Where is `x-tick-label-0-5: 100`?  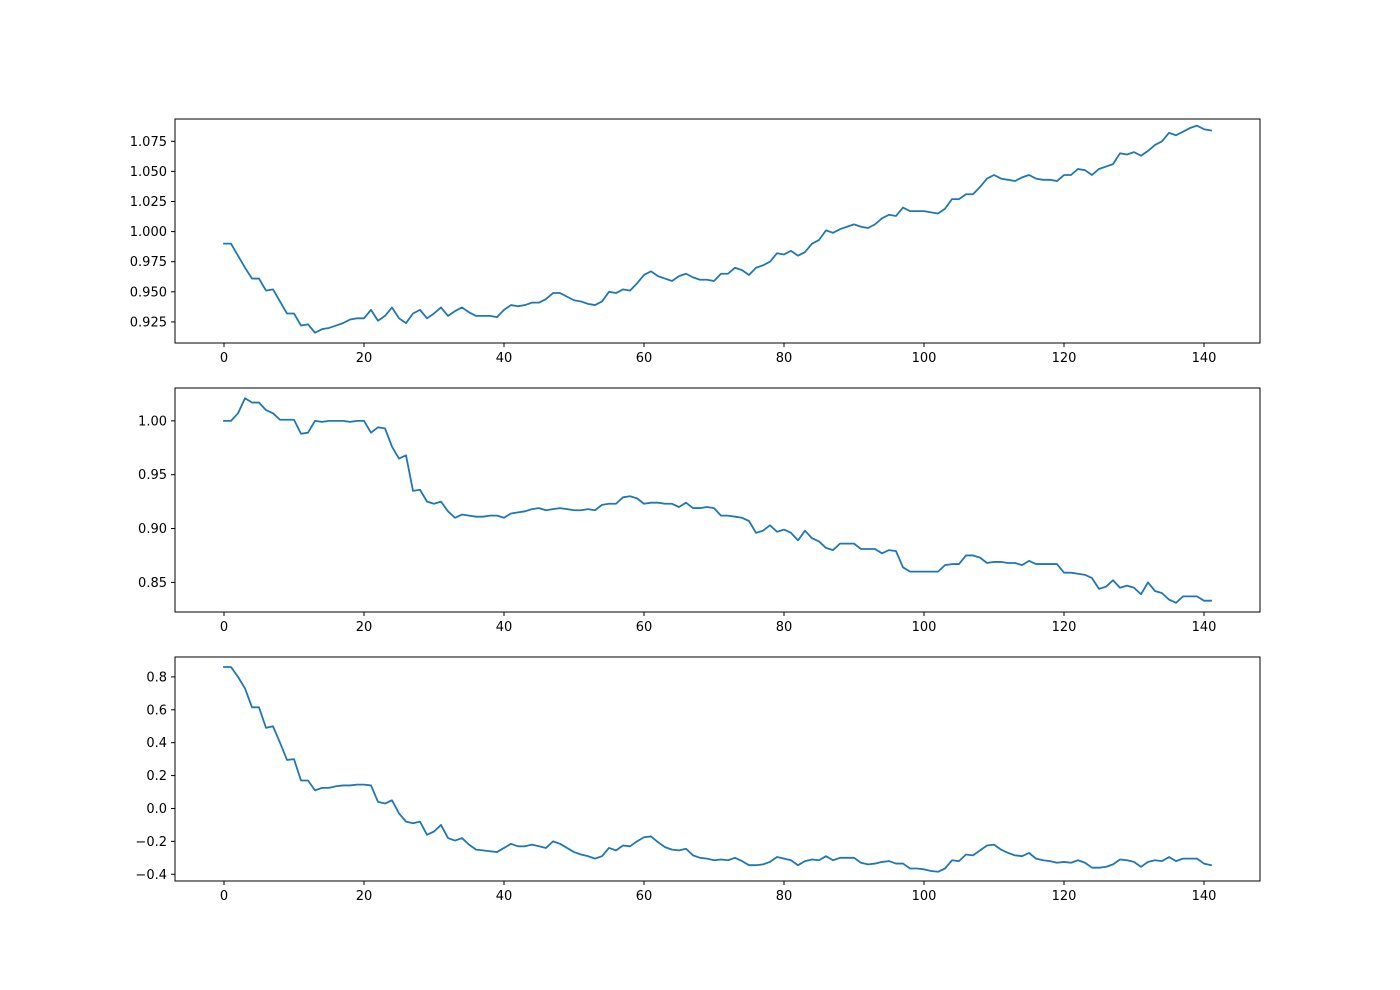
x-tick-label-0-5: 100 is located at coordinates (924, 358).